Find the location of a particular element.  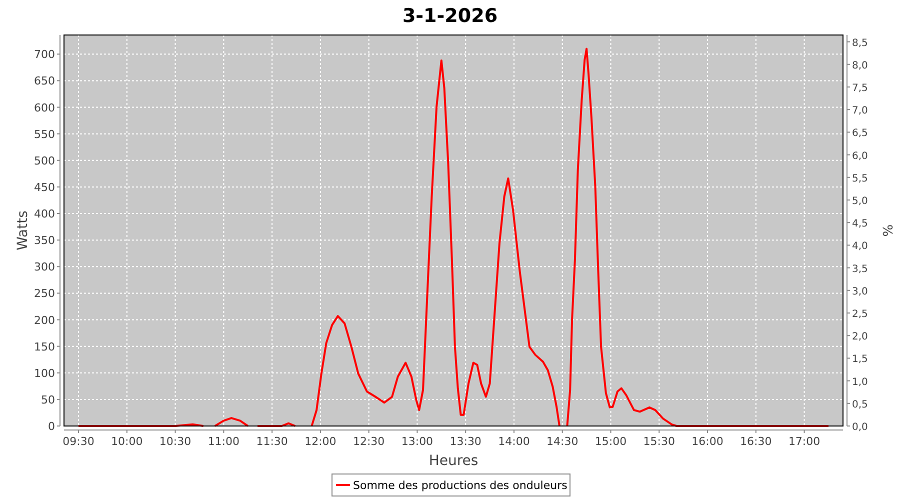

y-tick-label: 300 is located at coordinates (44, 267).